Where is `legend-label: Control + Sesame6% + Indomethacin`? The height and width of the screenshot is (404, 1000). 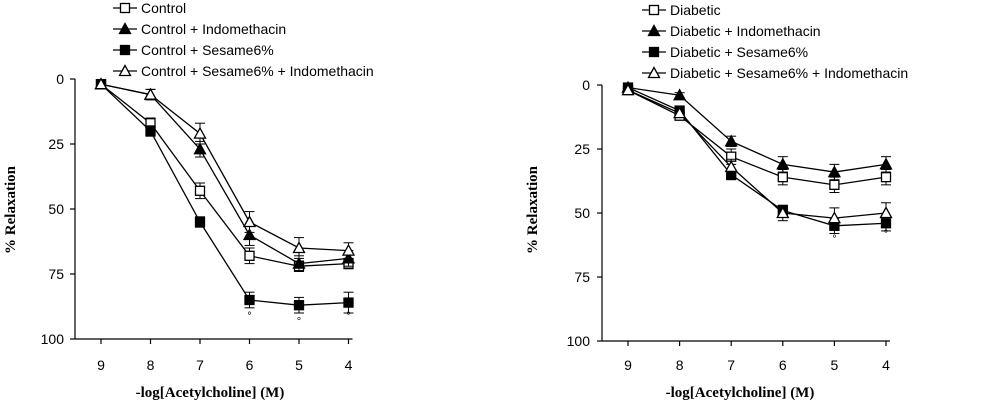
legend-label: Control + Sesame6% + Indomethacin is located at coordinates (257, 71).